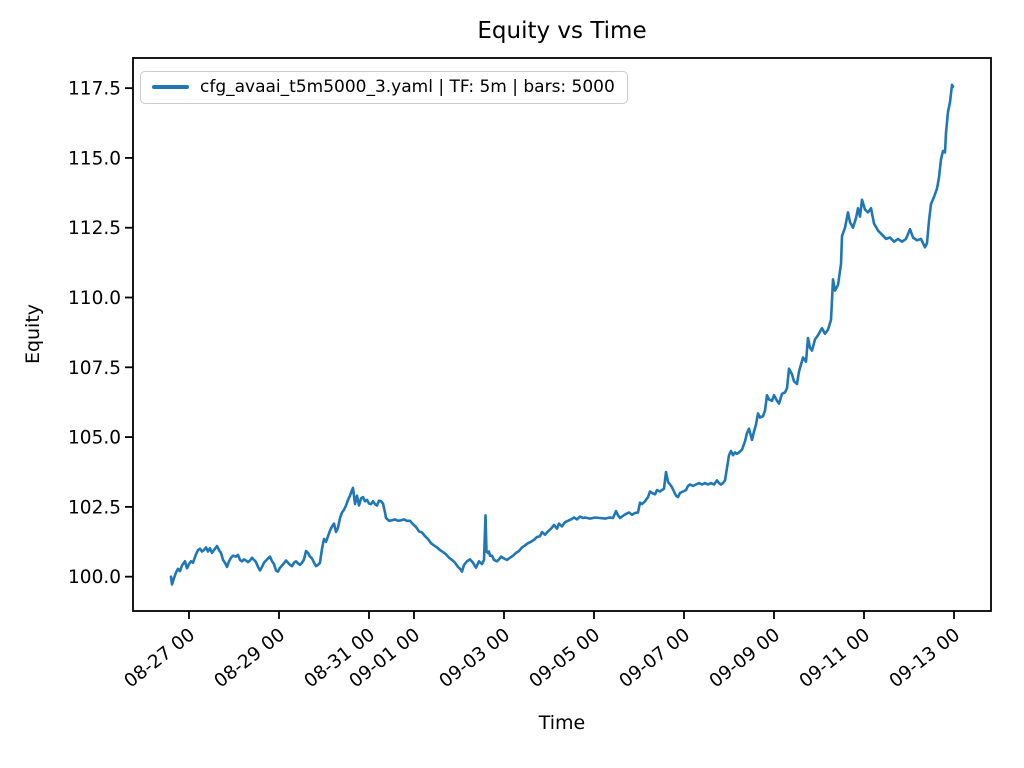 This screenshot has width=1024, height=768. What do you see at coordinates (94, 438) in the screenshot?
I see `y-tick-label: 105.0` at bounding box center [94, 438].